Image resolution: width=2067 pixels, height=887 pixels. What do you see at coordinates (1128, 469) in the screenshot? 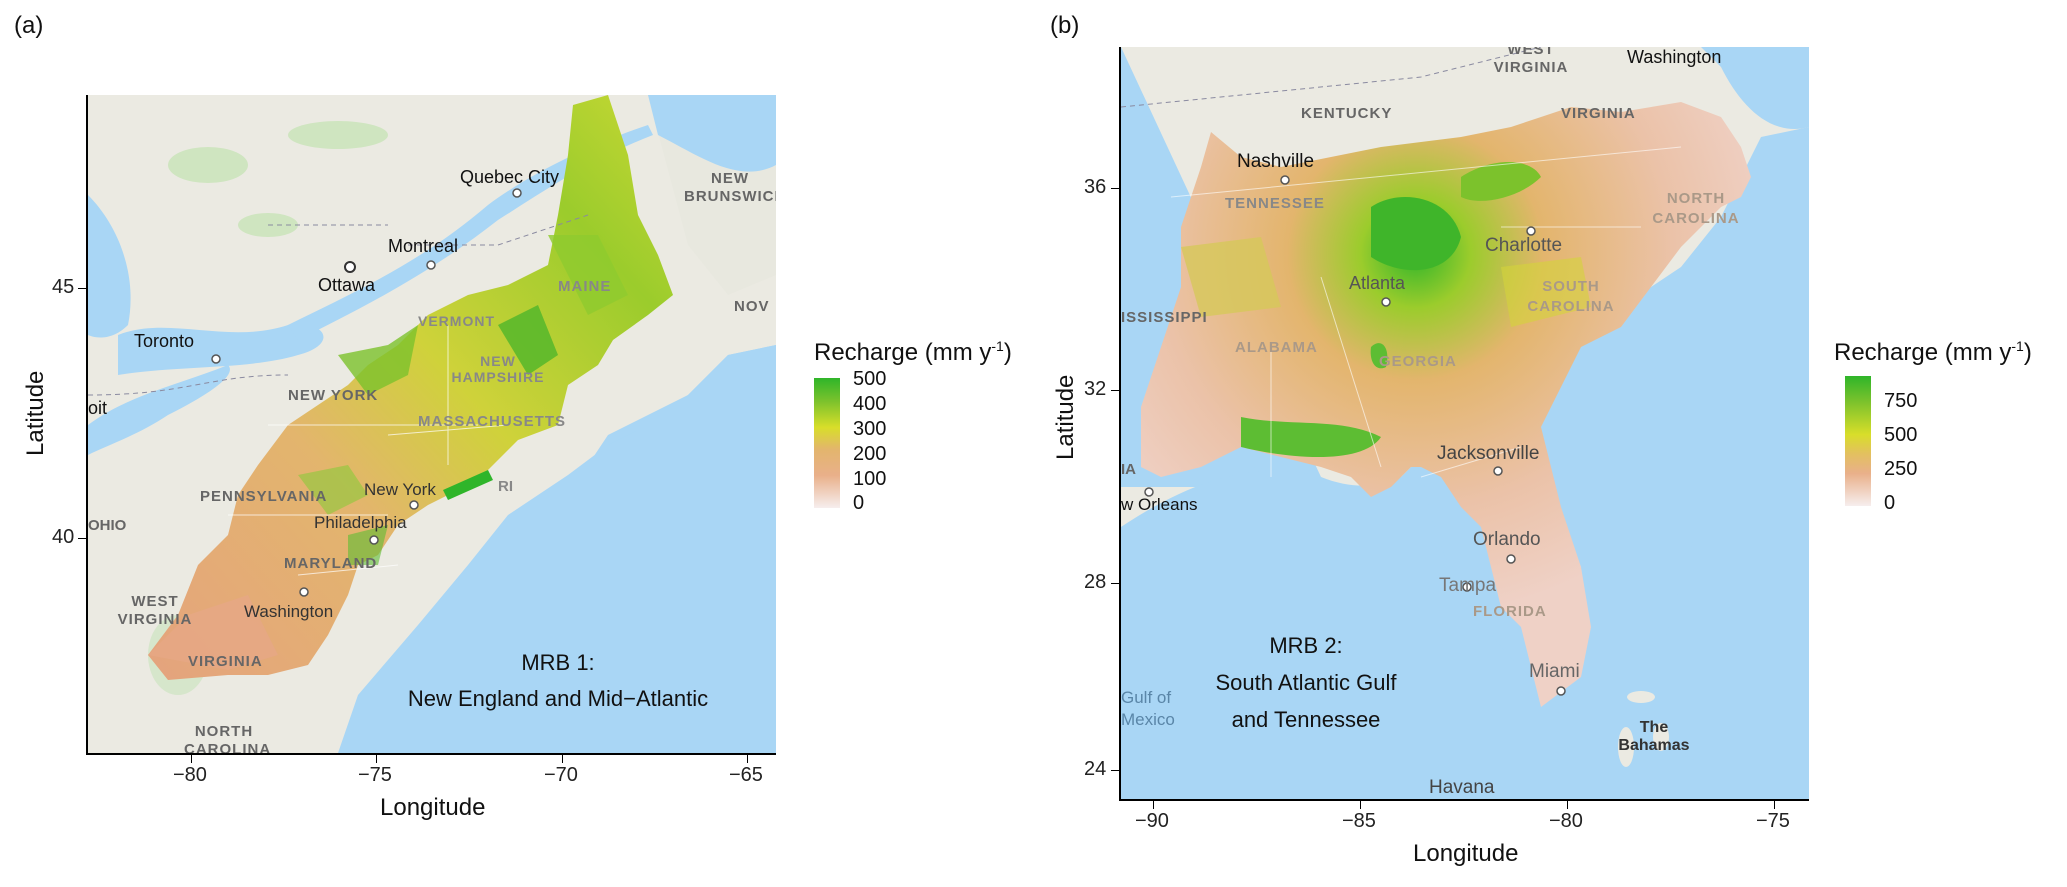
I see `b-state-partial-ia: IA` at bounding box center [1128, 469].